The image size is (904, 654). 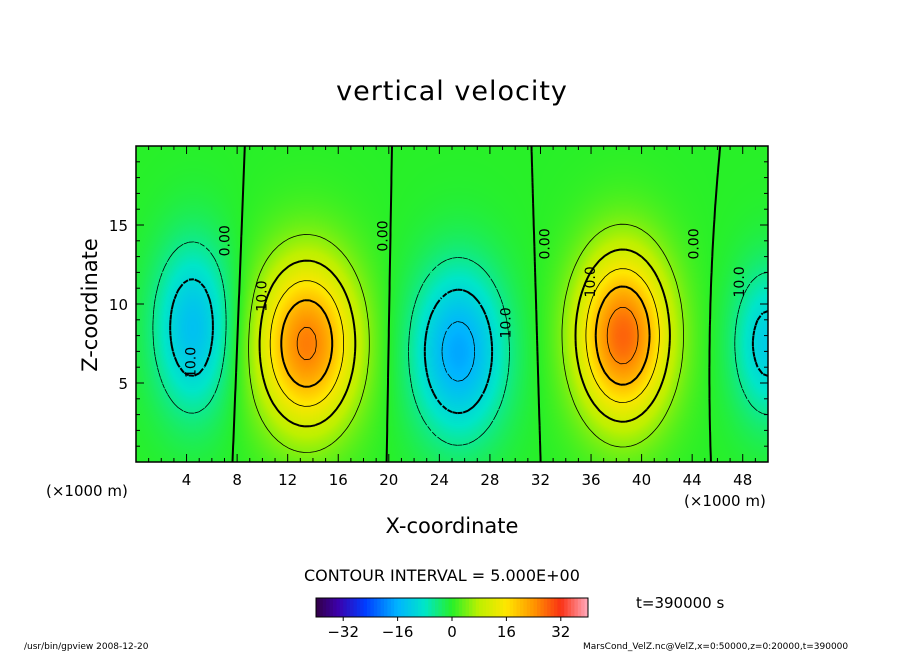 I want to click on chart-title: vertical velocity, so click(x=452, y=91).